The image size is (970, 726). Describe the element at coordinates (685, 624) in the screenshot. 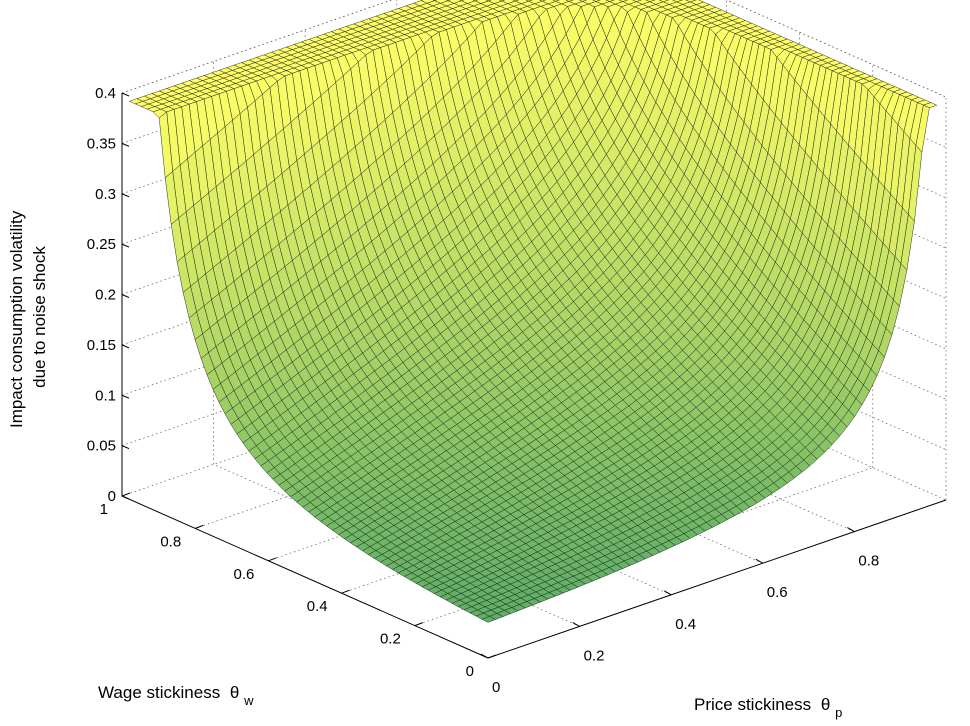

I see `x-tick-label: 0.4` at that location.